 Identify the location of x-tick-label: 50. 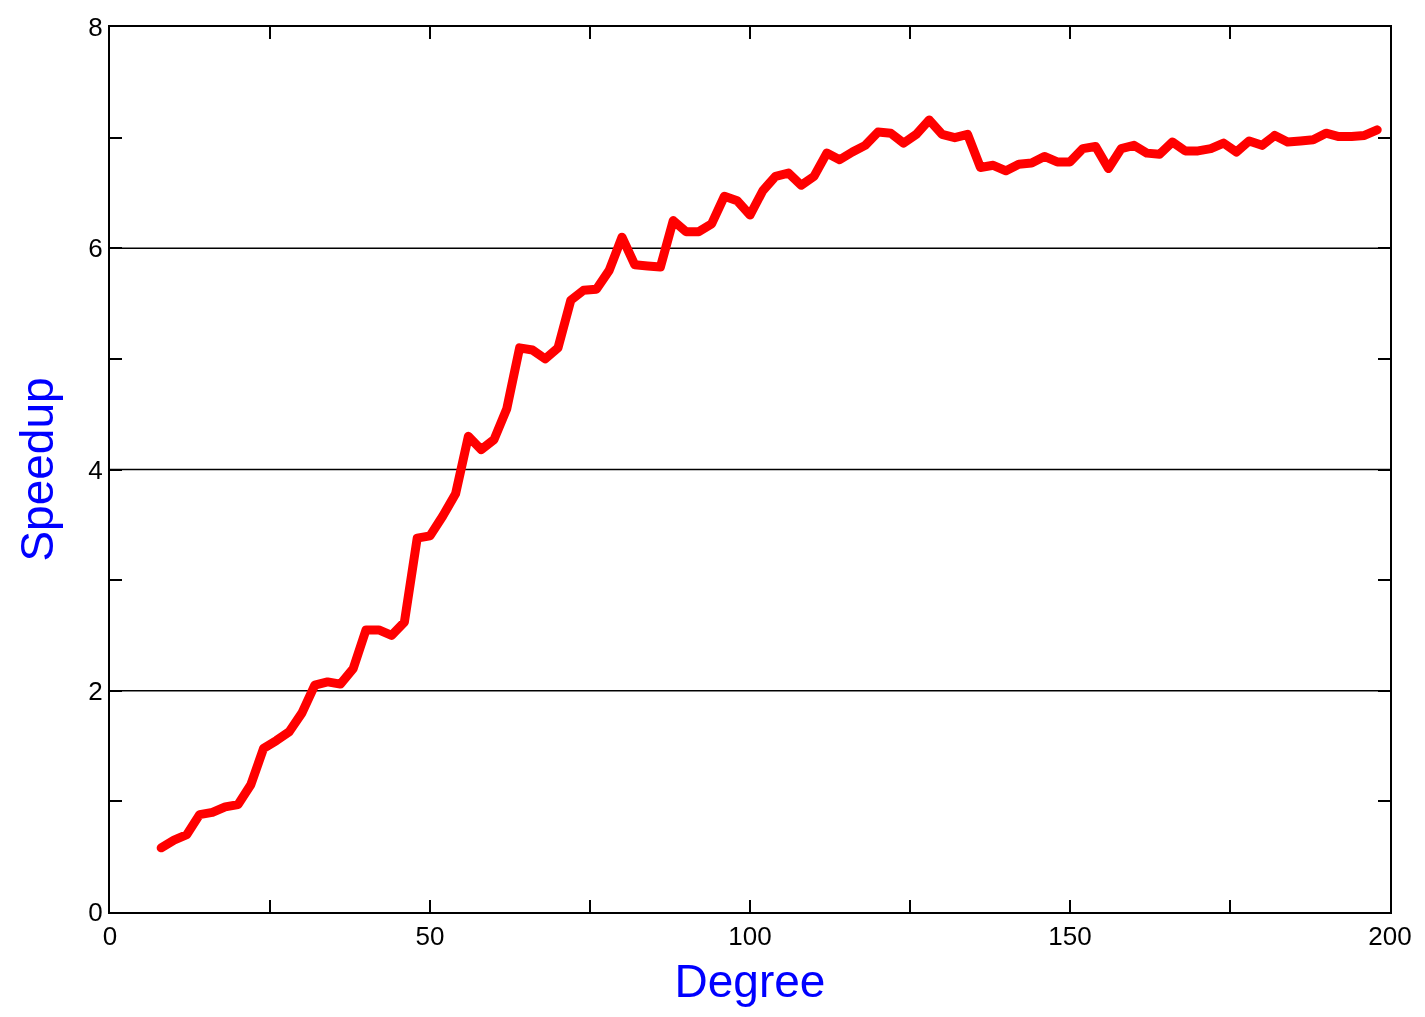
(430, 936).